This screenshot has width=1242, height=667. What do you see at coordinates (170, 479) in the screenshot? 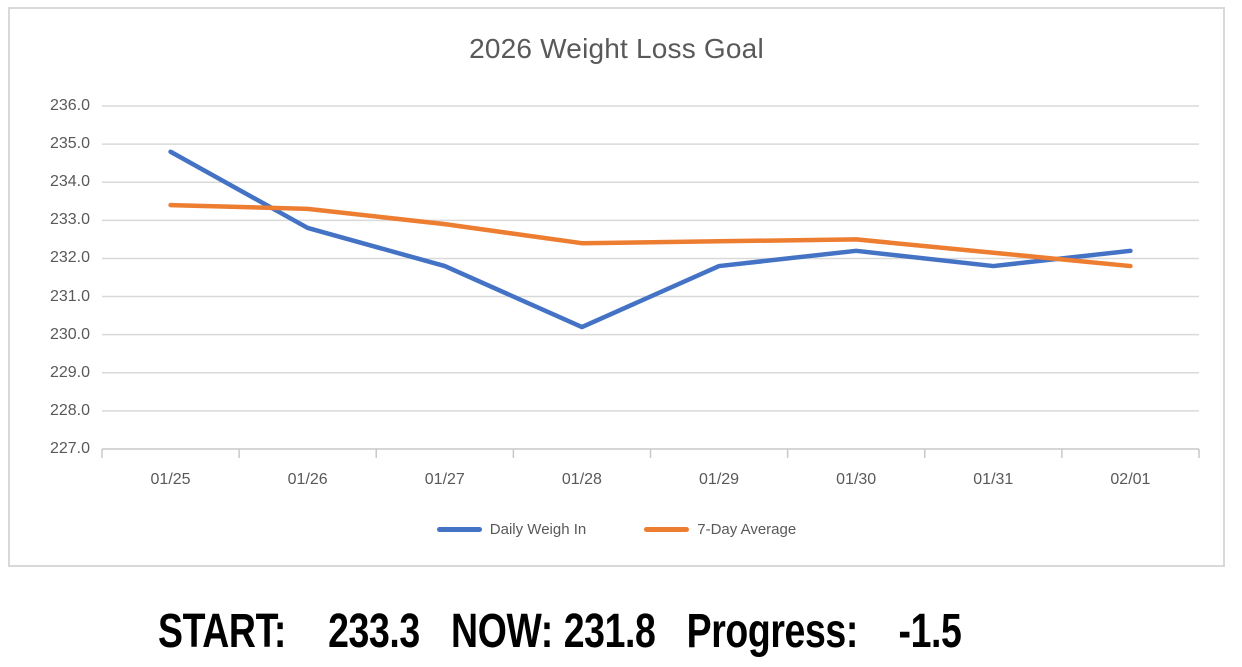
I see `x-tick-label: 01/25` at bounding box center [170, 479].